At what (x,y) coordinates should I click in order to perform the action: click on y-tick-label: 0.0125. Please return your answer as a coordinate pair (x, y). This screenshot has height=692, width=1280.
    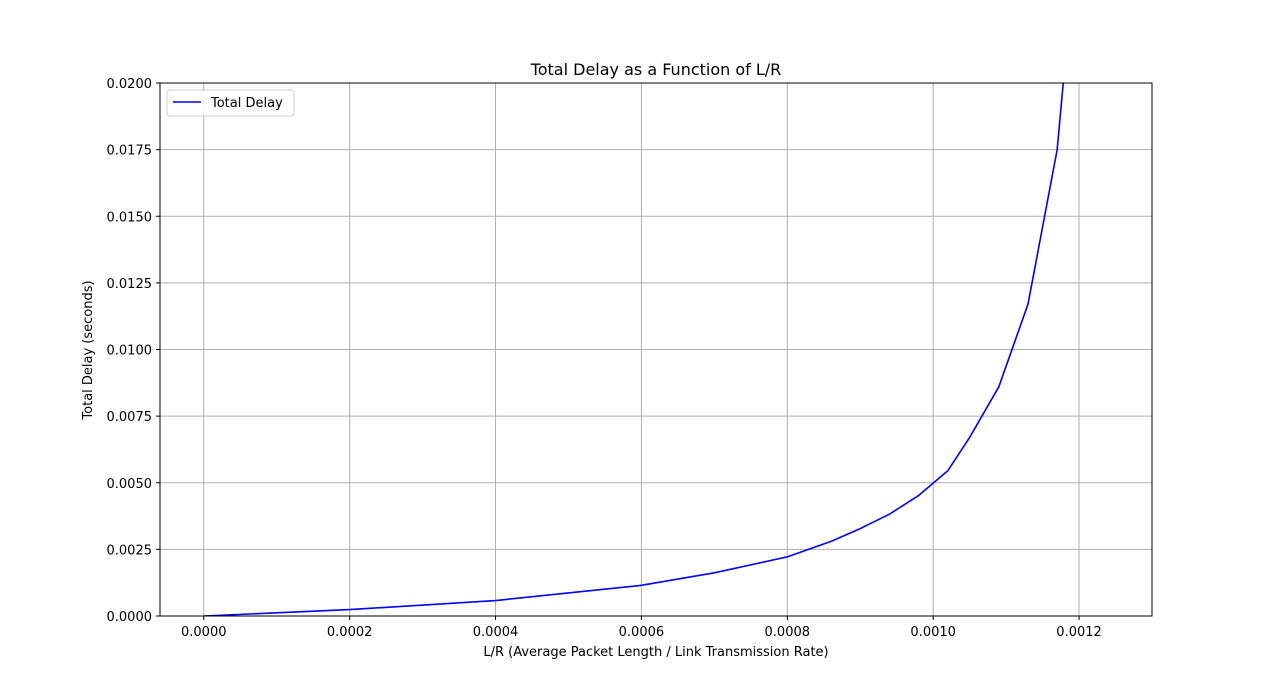
    Looking at the image, I should click on (130, 284).